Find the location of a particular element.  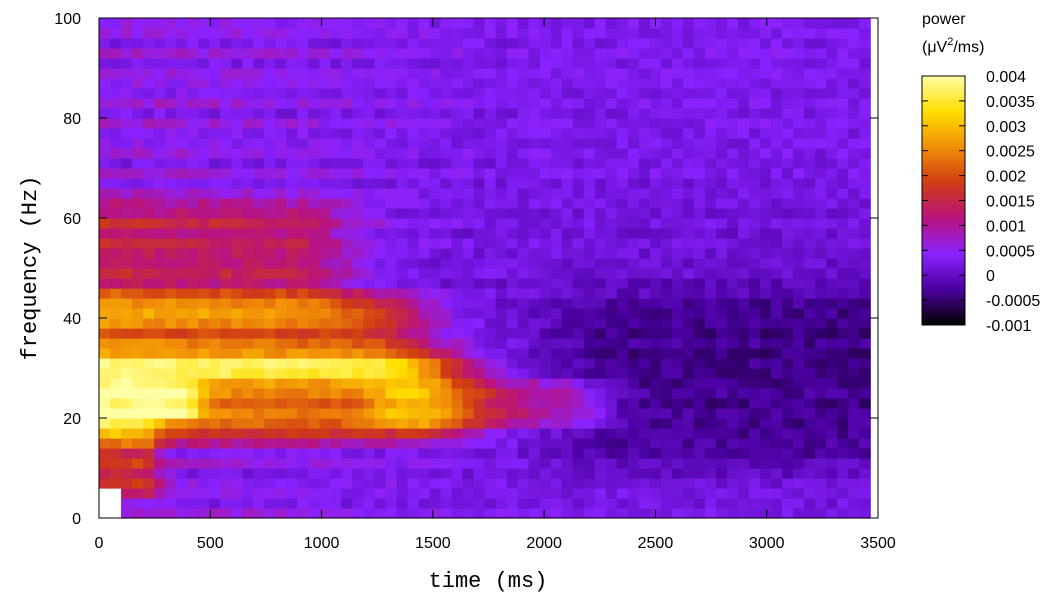

y-tick-label: 80 is located at coordinates (72, 119).